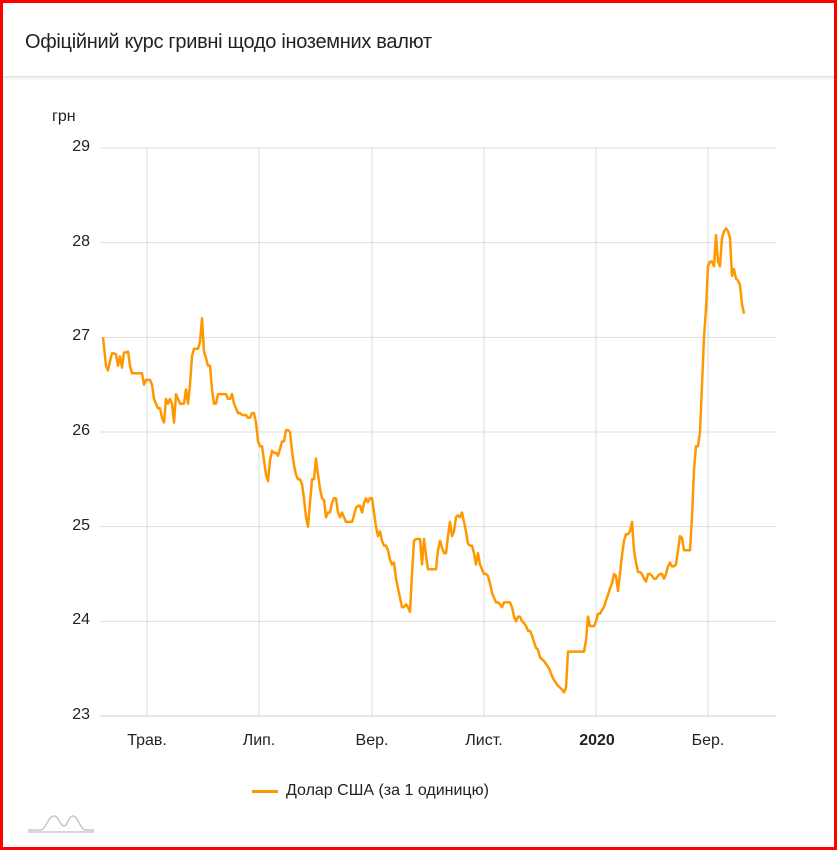  Describe the element at coordinates (81, 619) in the screenshot. I see `y-tick-24: 24` at that location.